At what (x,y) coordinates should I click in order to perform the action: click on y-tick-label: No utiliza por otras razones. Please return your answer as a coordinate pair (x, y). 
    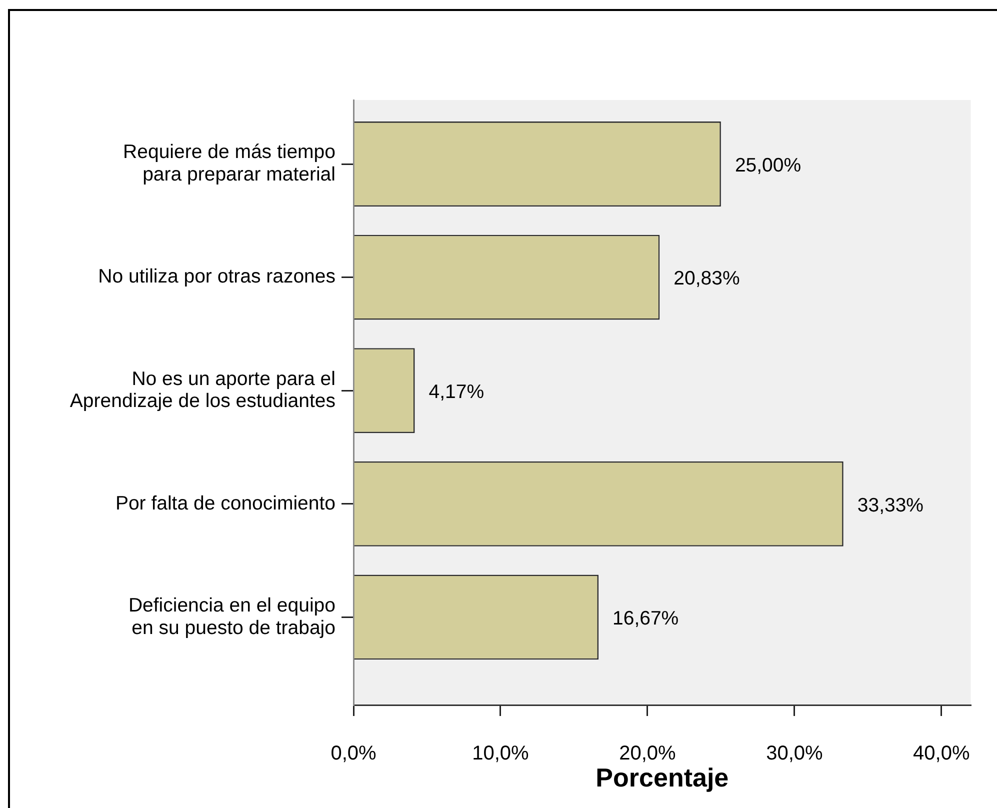
    Looking at the image, I should click on (217, 277).